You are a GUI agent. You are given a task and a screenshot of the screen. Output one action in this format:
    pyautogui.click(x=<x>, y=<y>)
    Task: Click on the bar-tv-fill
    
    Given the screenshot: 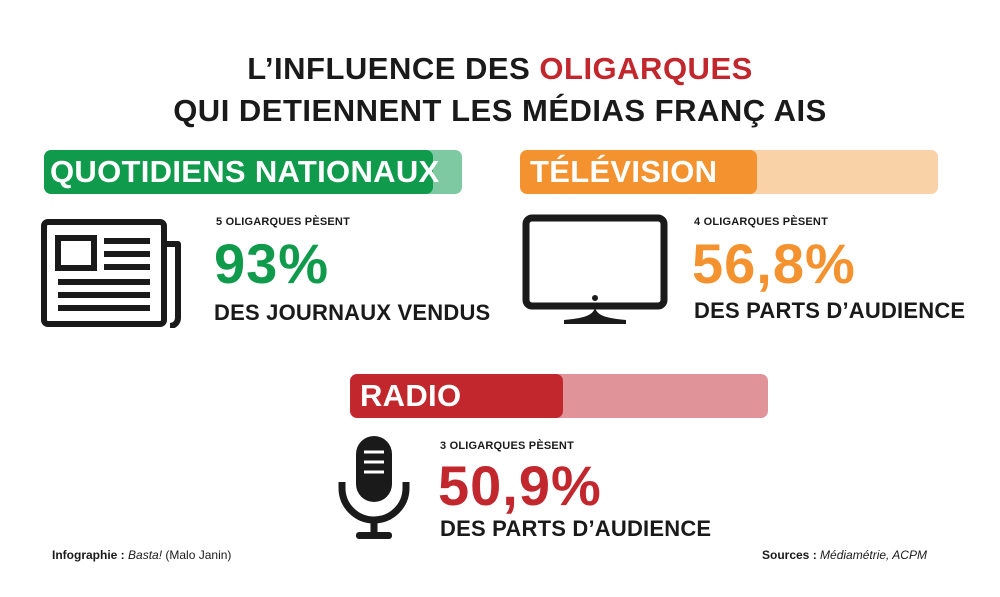 What is the action you would take?
    pyautogui.click(x=639, y=172)
    